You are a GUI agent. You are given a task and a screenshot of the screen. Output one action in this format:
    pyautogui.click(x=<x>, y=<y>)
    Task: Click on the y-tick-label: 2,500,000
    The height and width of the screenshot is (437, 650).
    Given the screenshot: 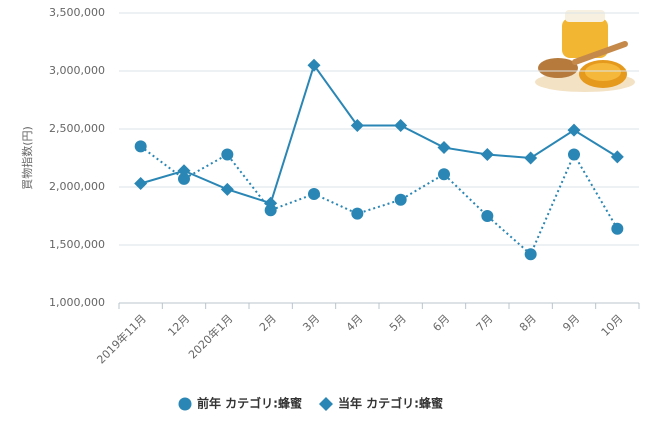 What is the action you would take?
    pyautogui.click(x=77, y=128)
    